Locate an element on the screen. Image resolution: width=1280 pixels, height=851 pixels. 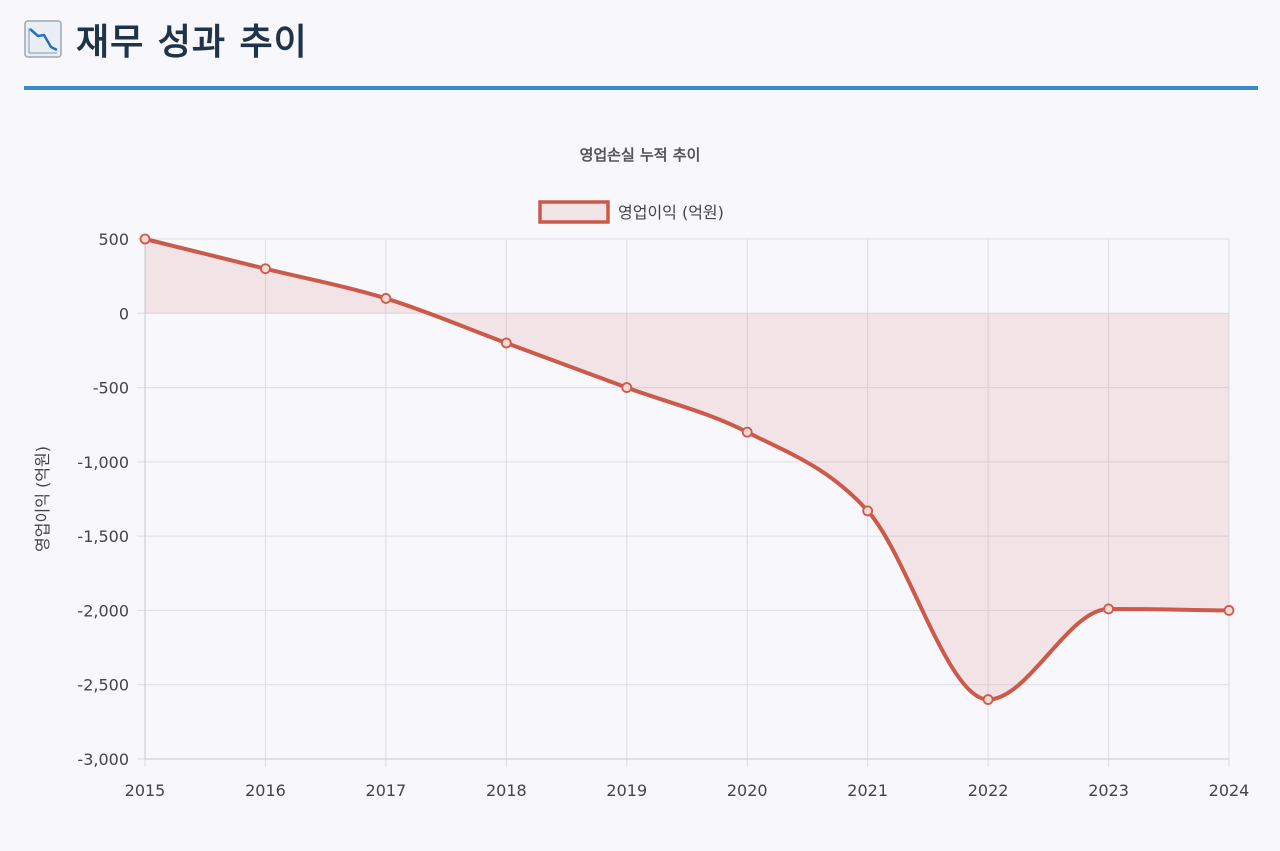
x-tick-label: 2017 is located at coordinates (386, 790).